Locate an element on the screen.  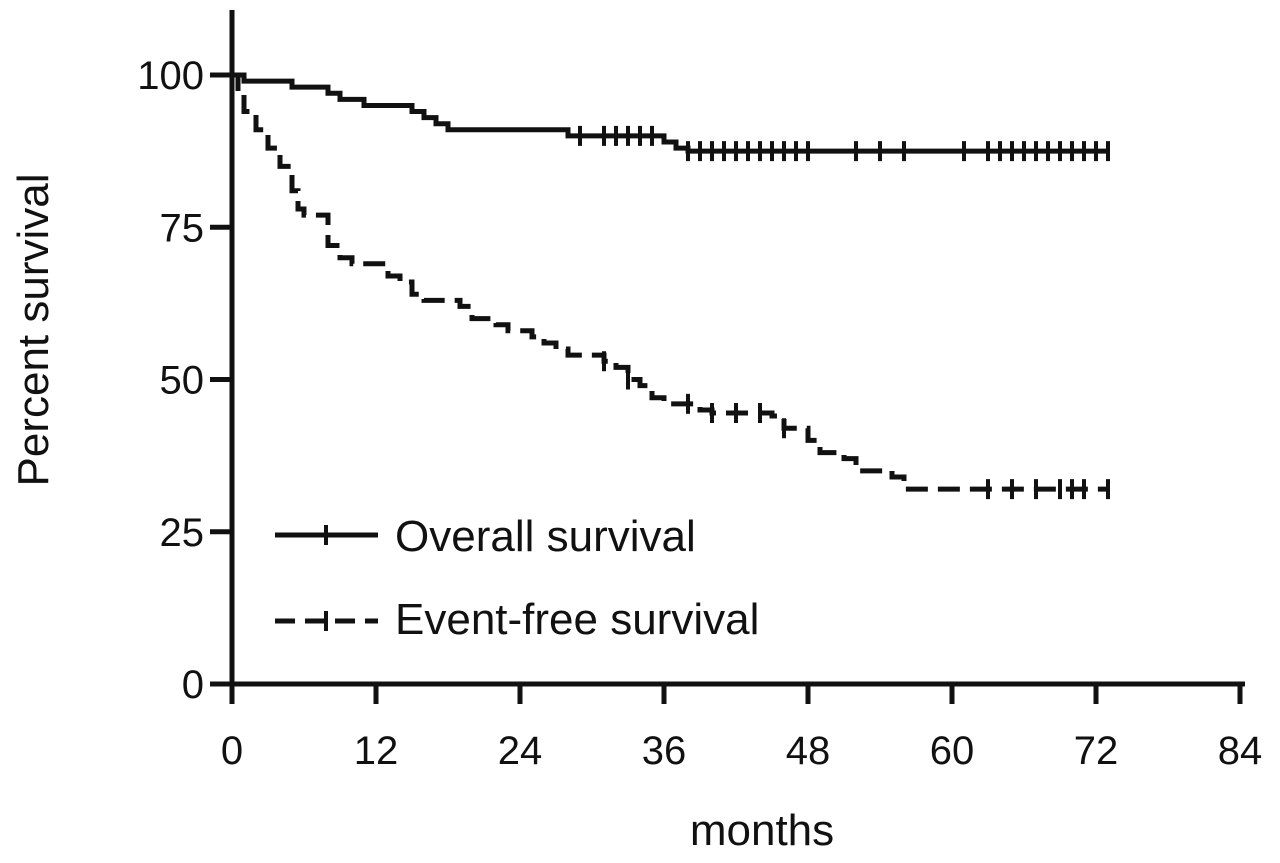
y-ticks: 0 25 50 75 100 is located at coordinates (184, 380).